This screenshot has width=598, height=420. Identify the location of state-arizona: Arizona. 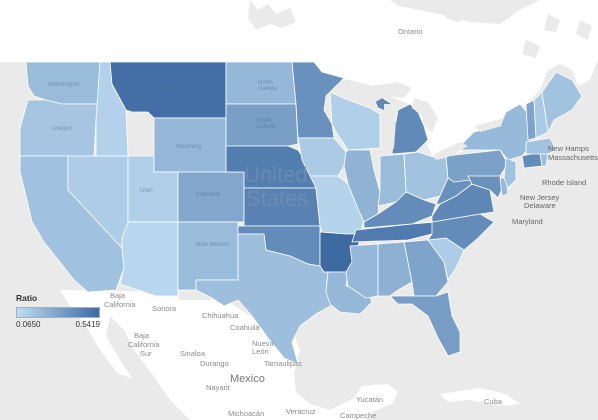
(149, 259).